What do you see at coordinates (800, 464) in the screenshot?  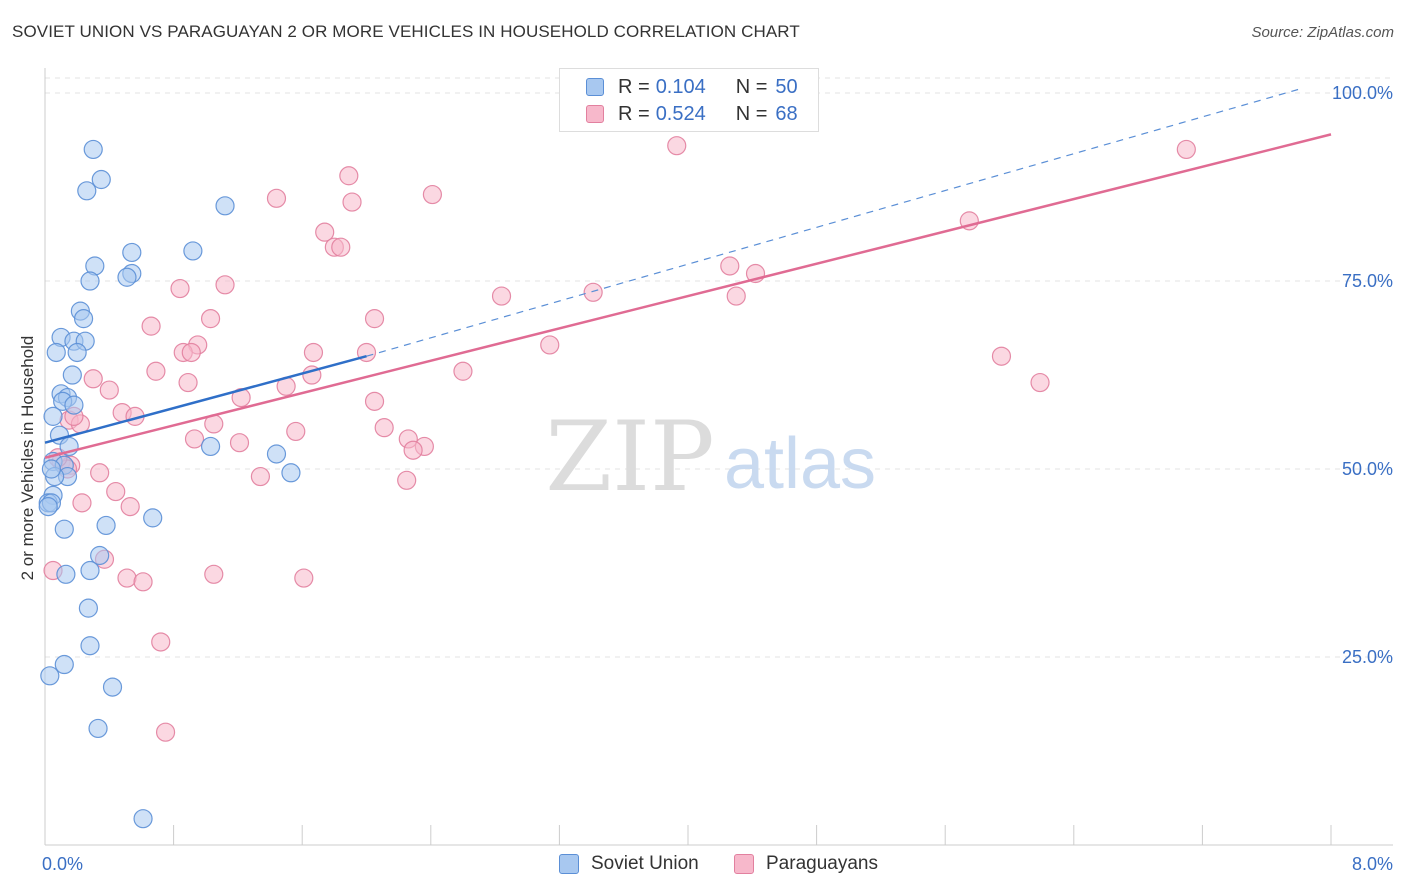 I see `watermark-atlas: atlas` at bounding box center [800, 464].